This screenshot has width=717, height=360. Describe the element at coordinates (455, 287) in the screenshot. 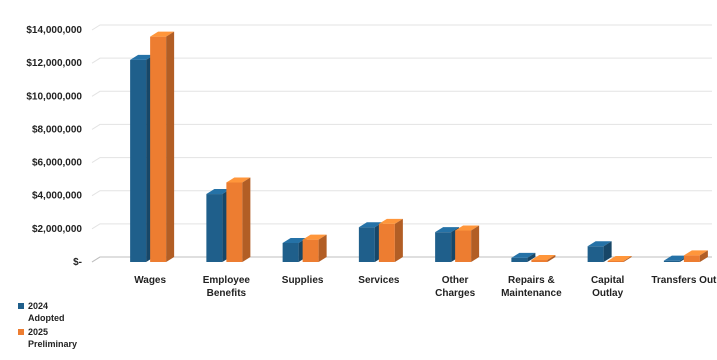

I see `x-tick-label: Other Charges` at that location.